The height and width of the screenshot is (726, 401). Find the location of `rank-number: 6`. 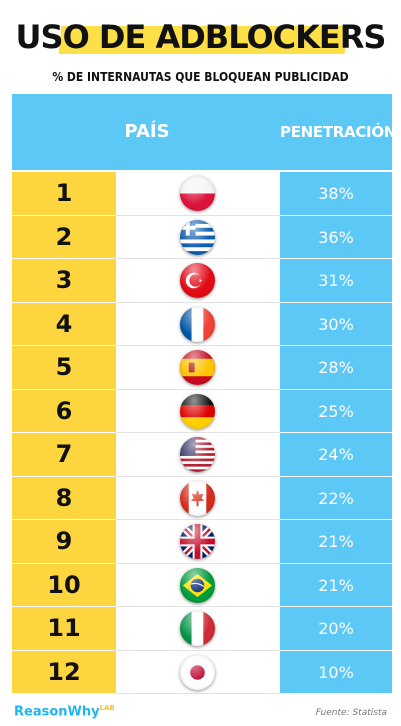

rank-number: 6 is located at coordinates (64, 411).